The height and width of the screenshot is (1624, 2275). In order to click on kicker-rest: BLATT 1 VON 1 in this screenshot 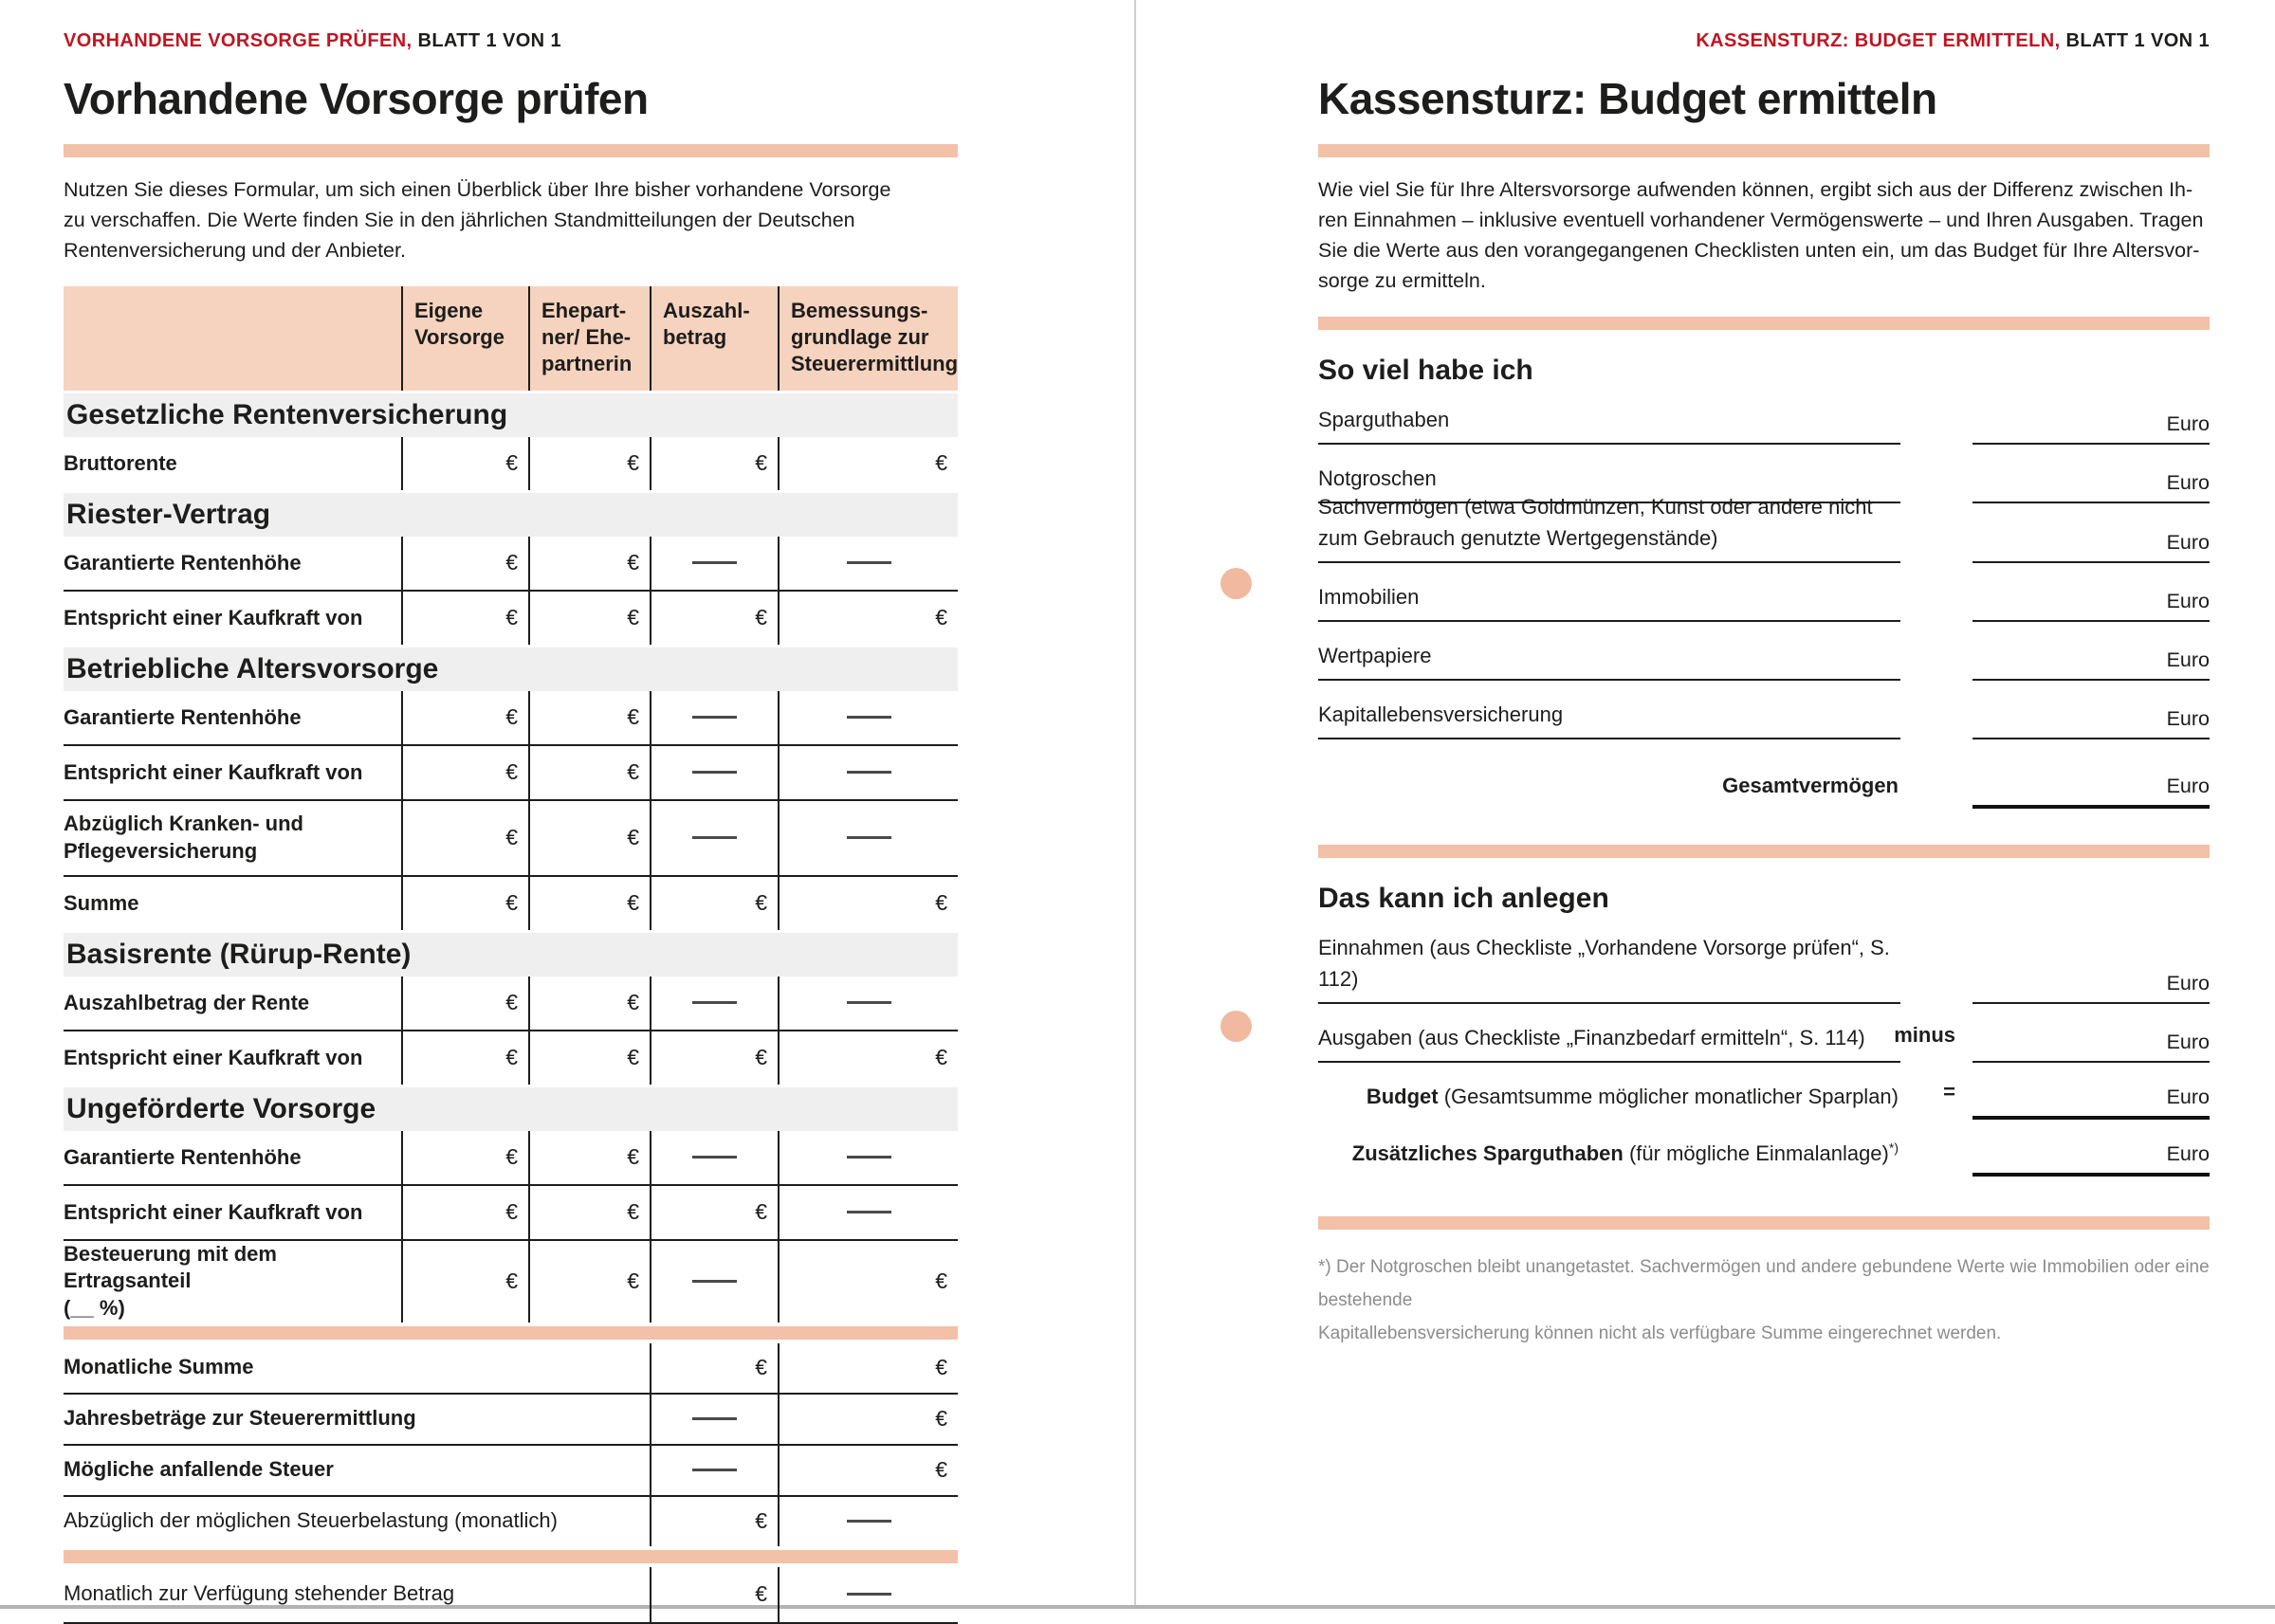, I will do `click(487, 40)`.